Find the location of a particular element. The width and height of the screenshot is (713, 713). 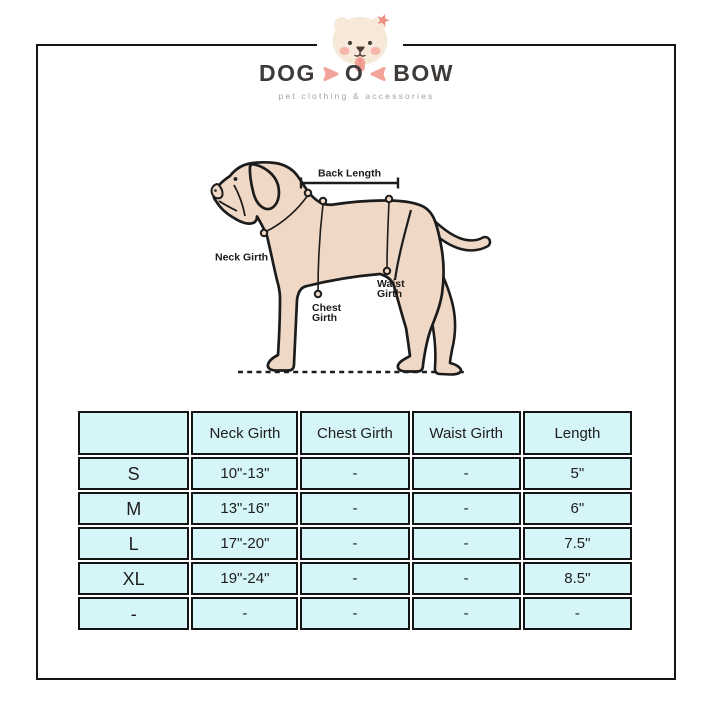

dog-nose is located at coordinates (217, 191).